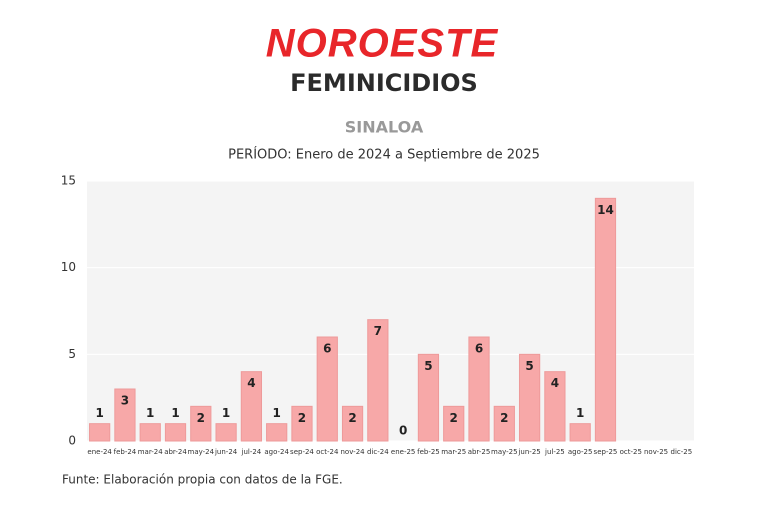 The height and width of the screenshot is (512, 768). Describe the element at coordinates (682, 452) in the screenshot. I see `x-tick-label: dic-25` at that location.